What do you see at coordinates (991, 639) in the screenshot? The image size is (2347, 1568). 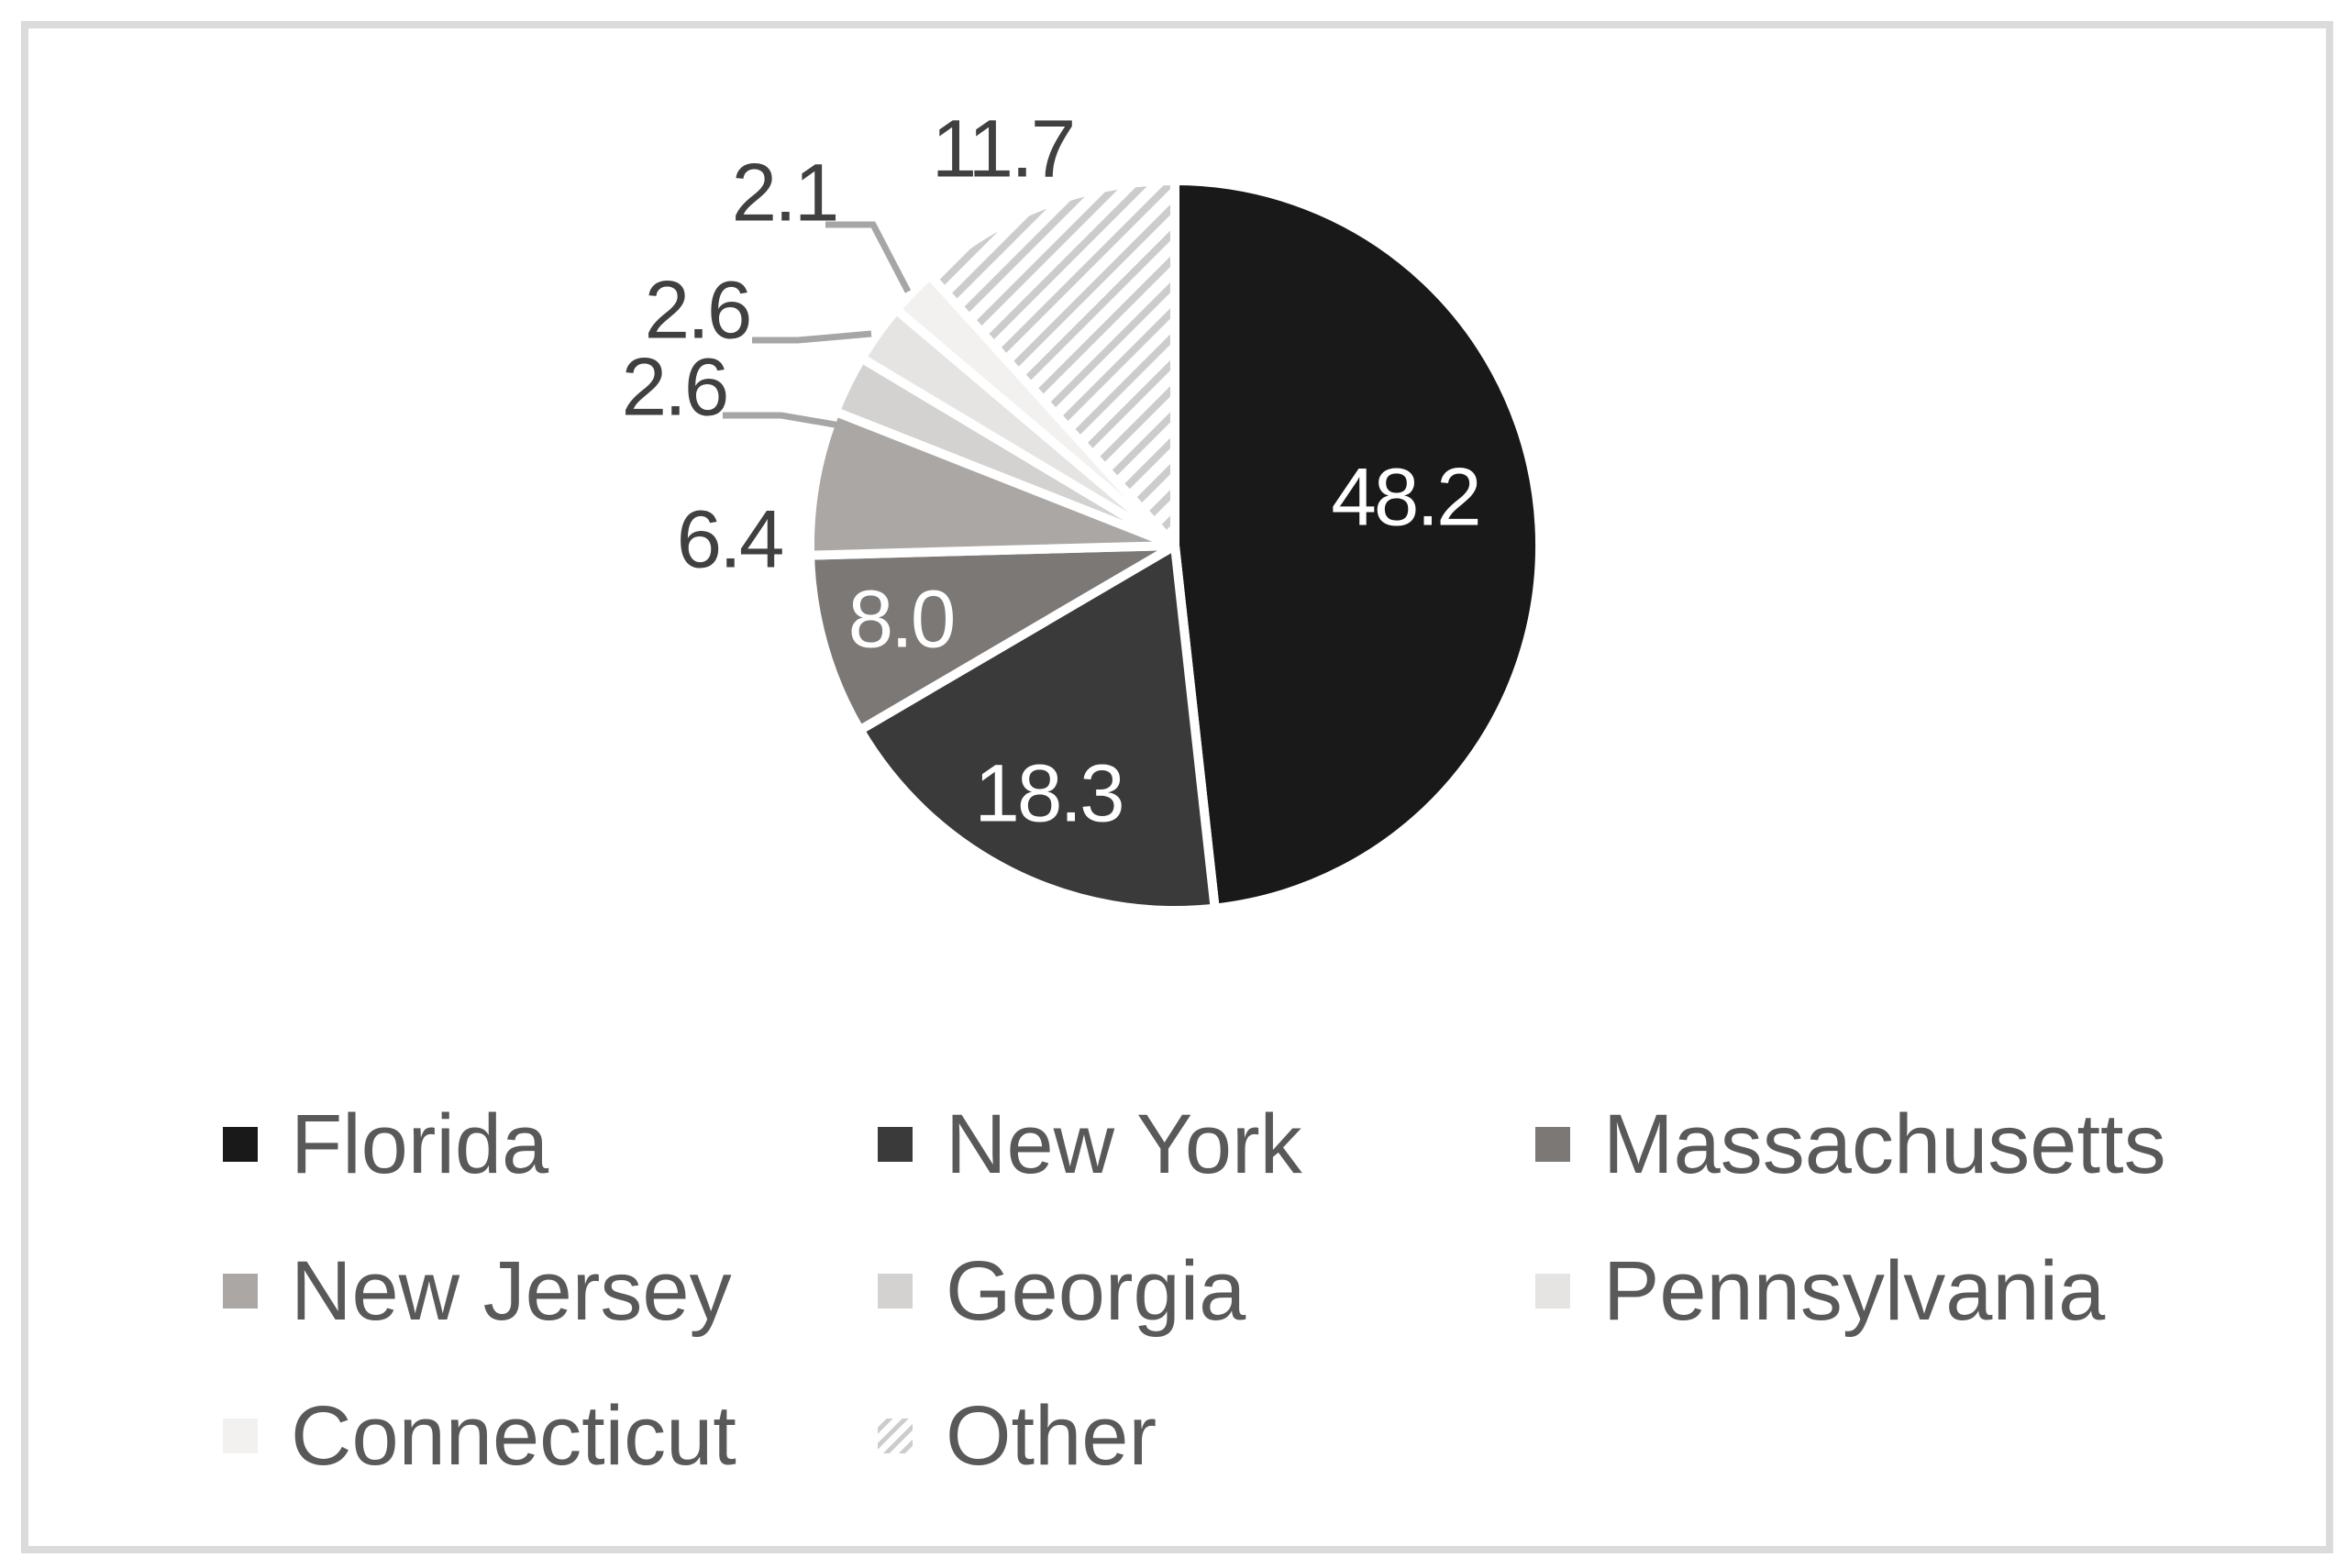 I see `pie-slice-massachusetts` at bounding box center [991, 639].